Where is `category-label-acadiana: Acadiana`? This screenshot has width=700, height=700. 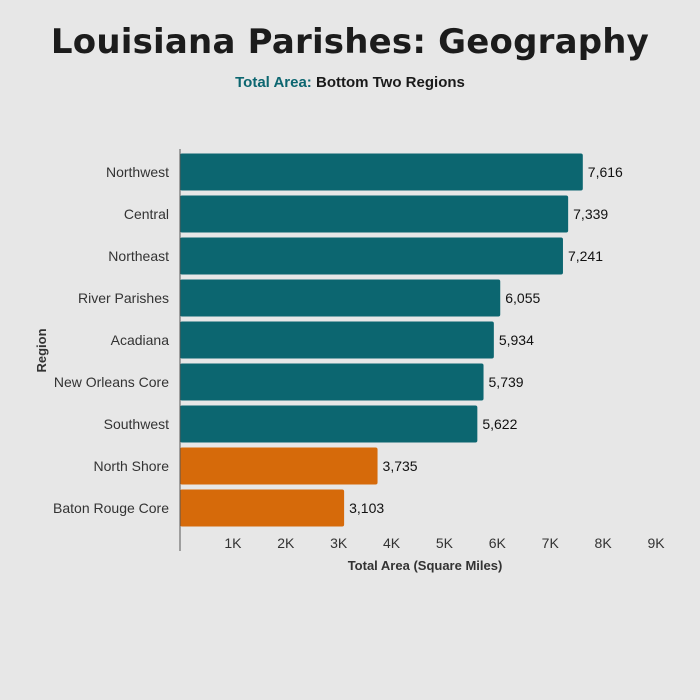
category-label-acadiana: Acadiana is located at coordinates (140, 340).